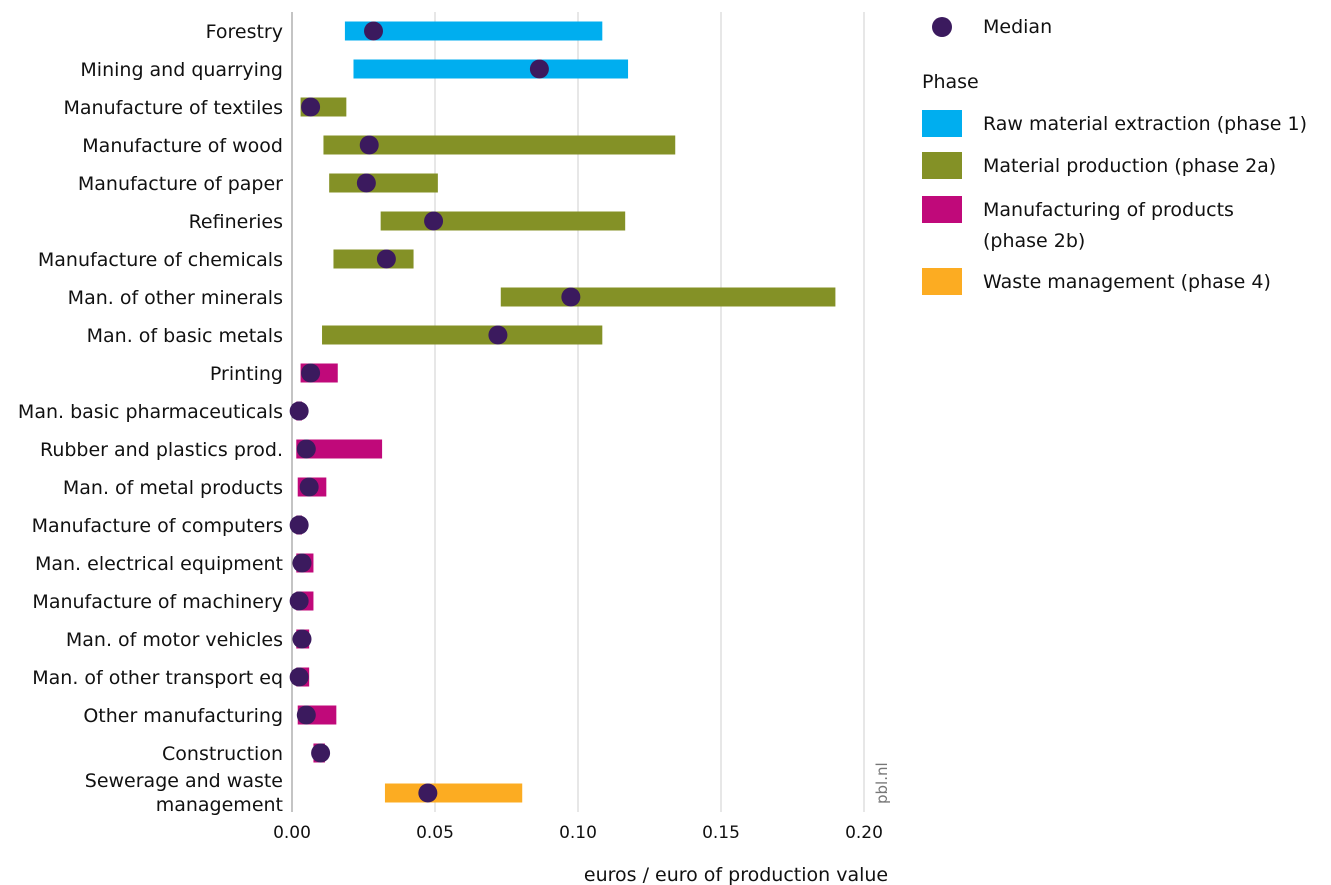 The image size is (1331, 885). Describe the element at coordinates (1017, 27) in the screenshot. I see `legend-median-label: Median` at that location.